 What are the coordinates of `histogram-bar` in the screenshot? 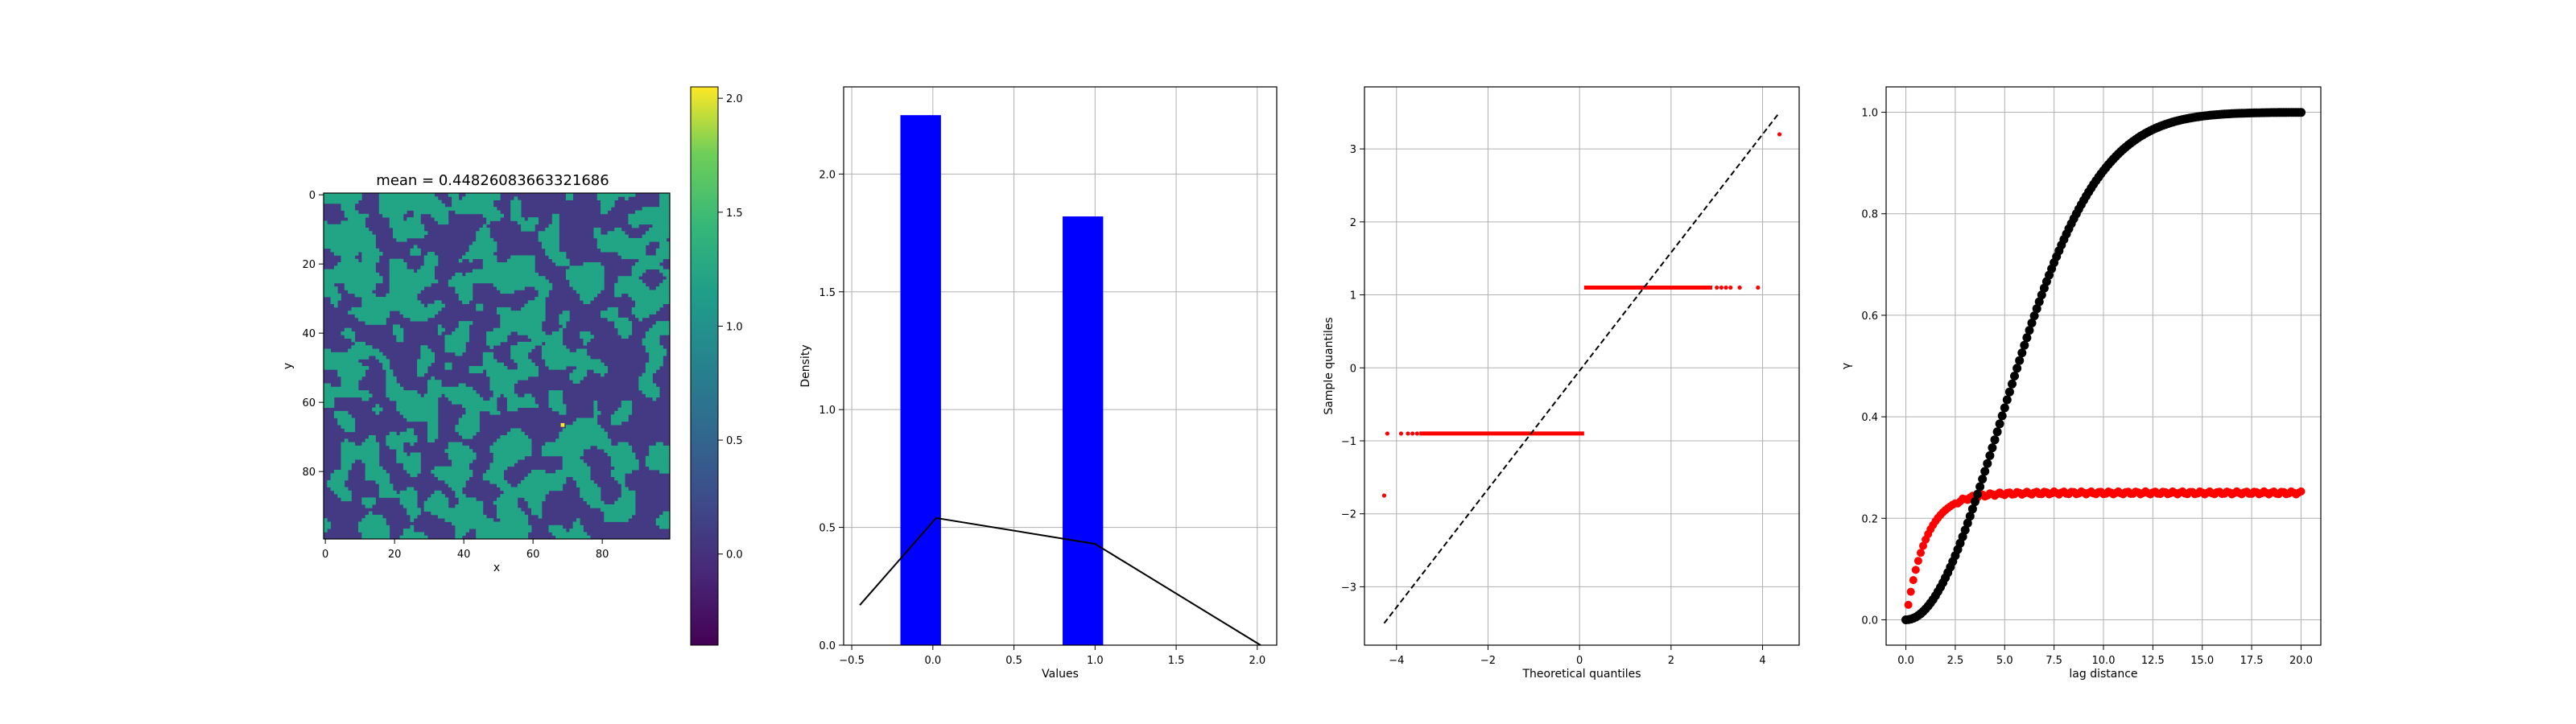 It's located at (1083, 431).